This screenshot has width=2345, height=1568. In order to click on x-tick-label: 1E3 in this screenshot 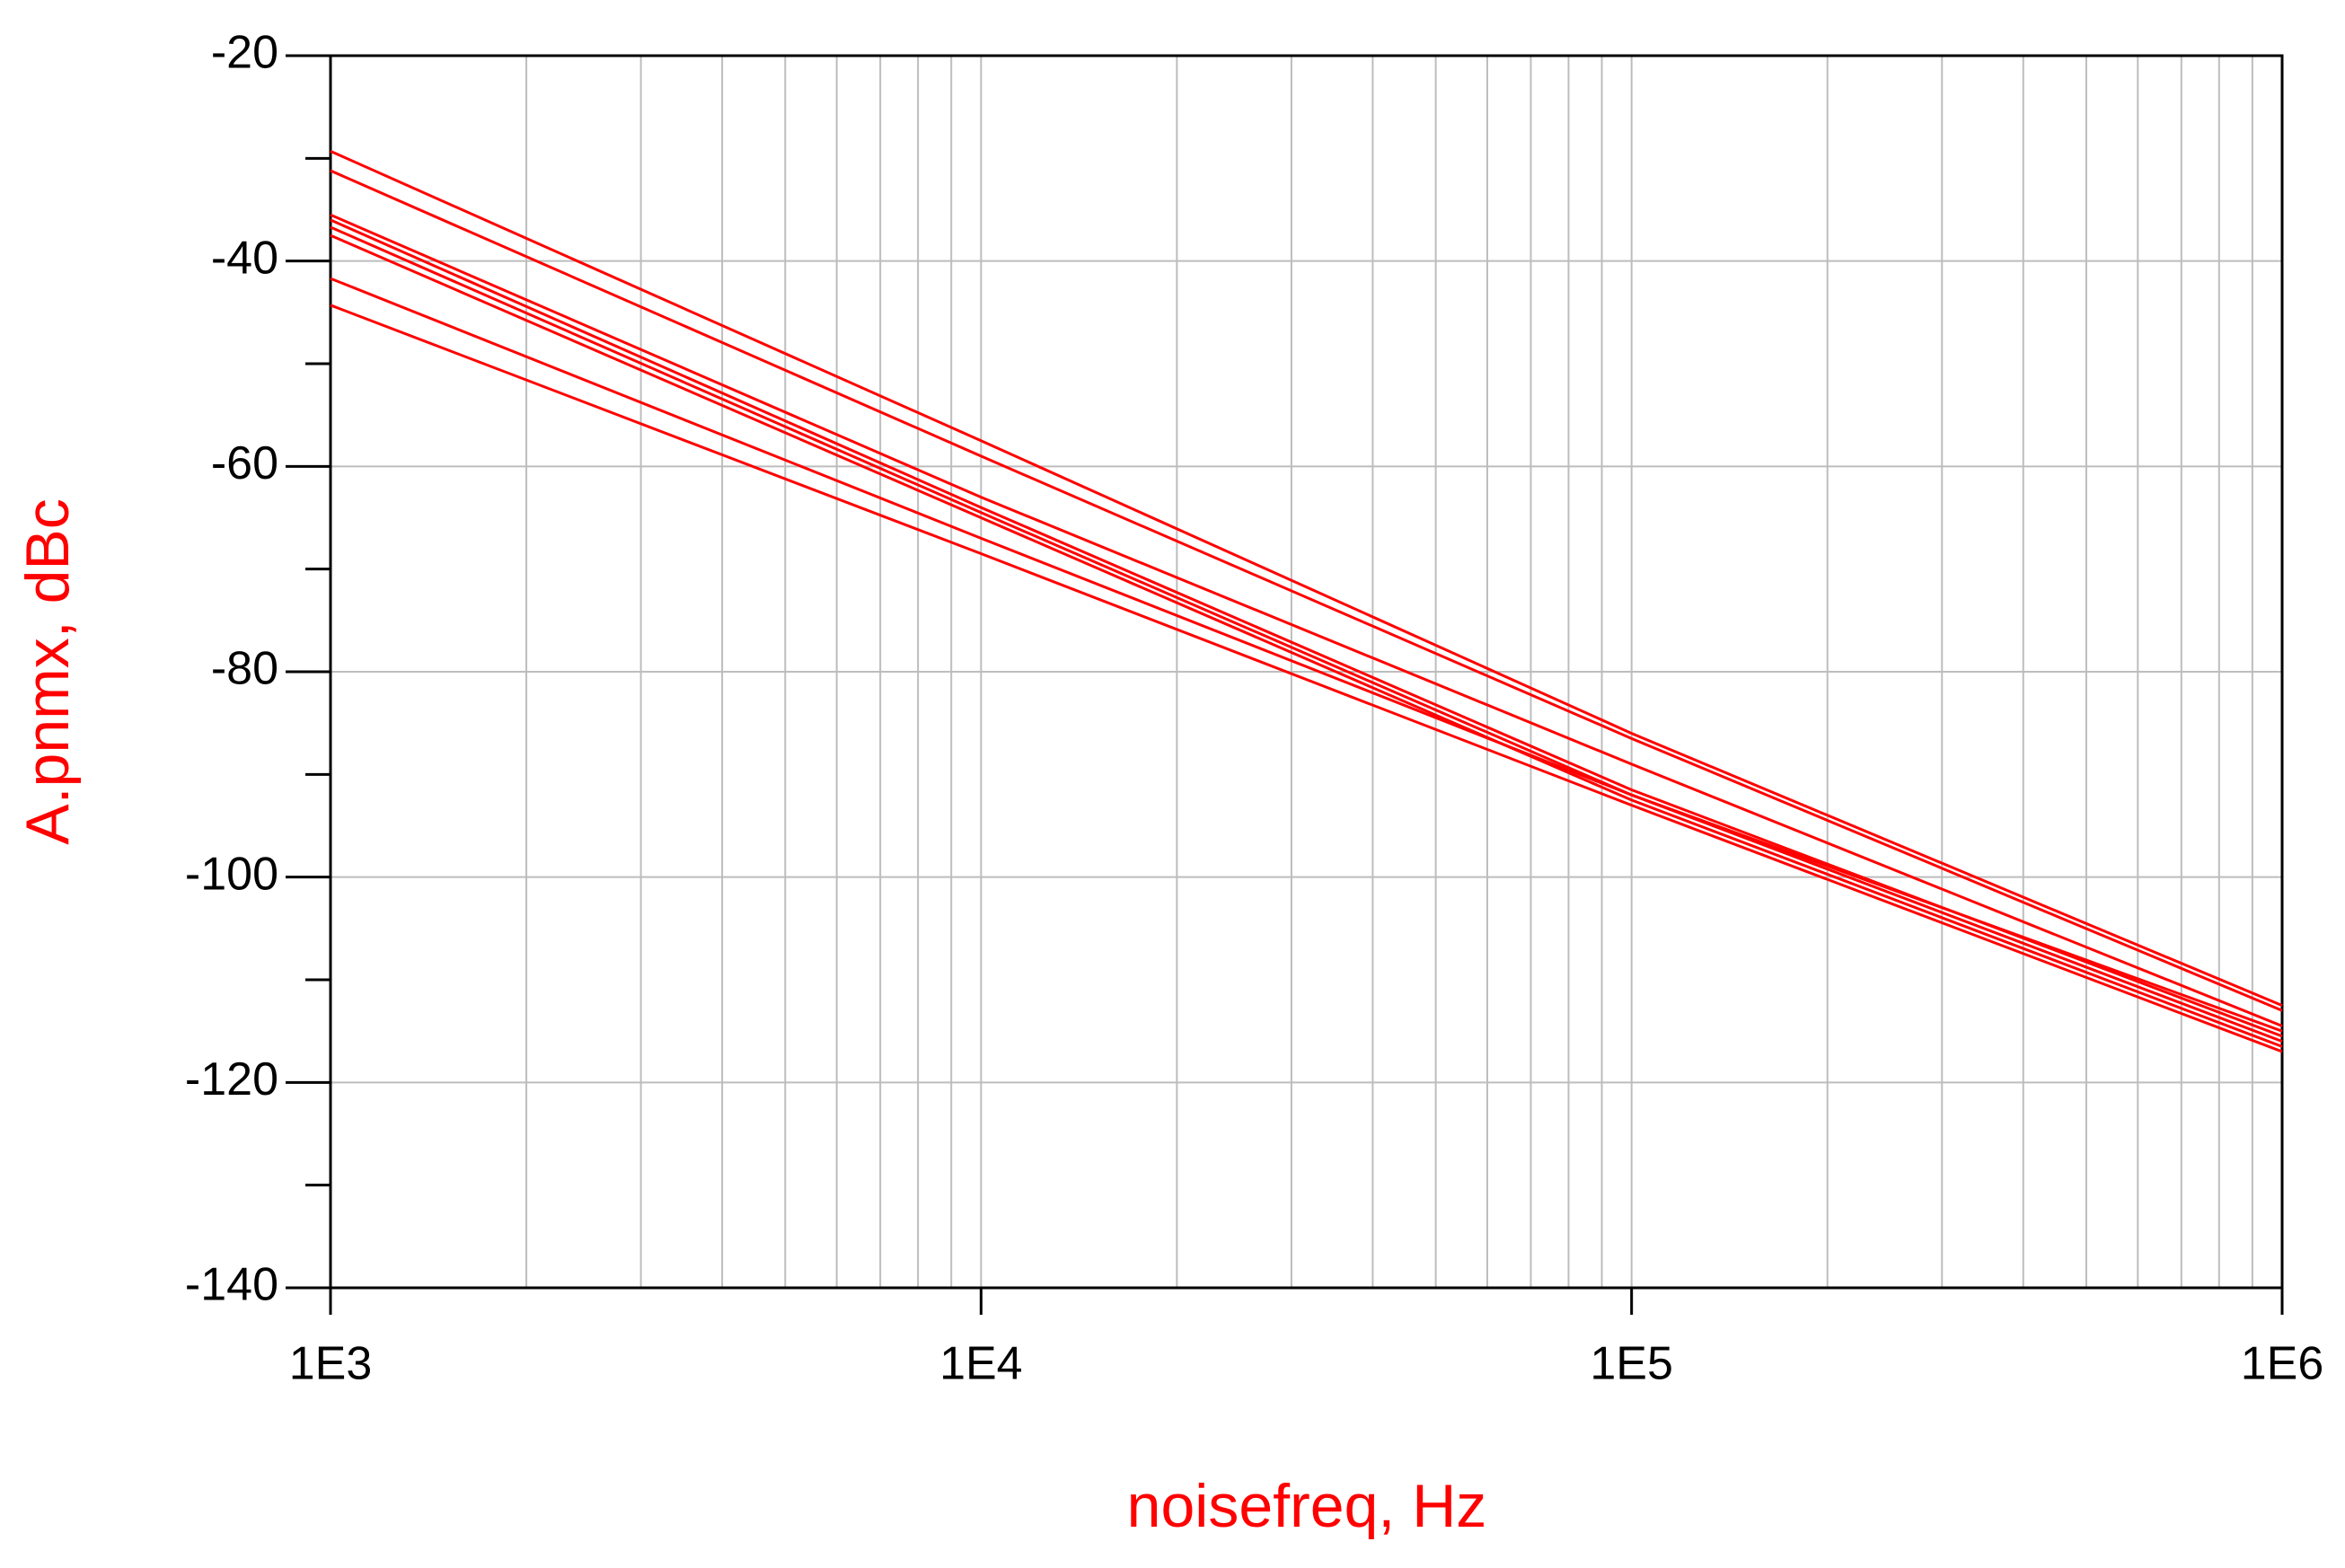, I will do `click(331, 1364)`.